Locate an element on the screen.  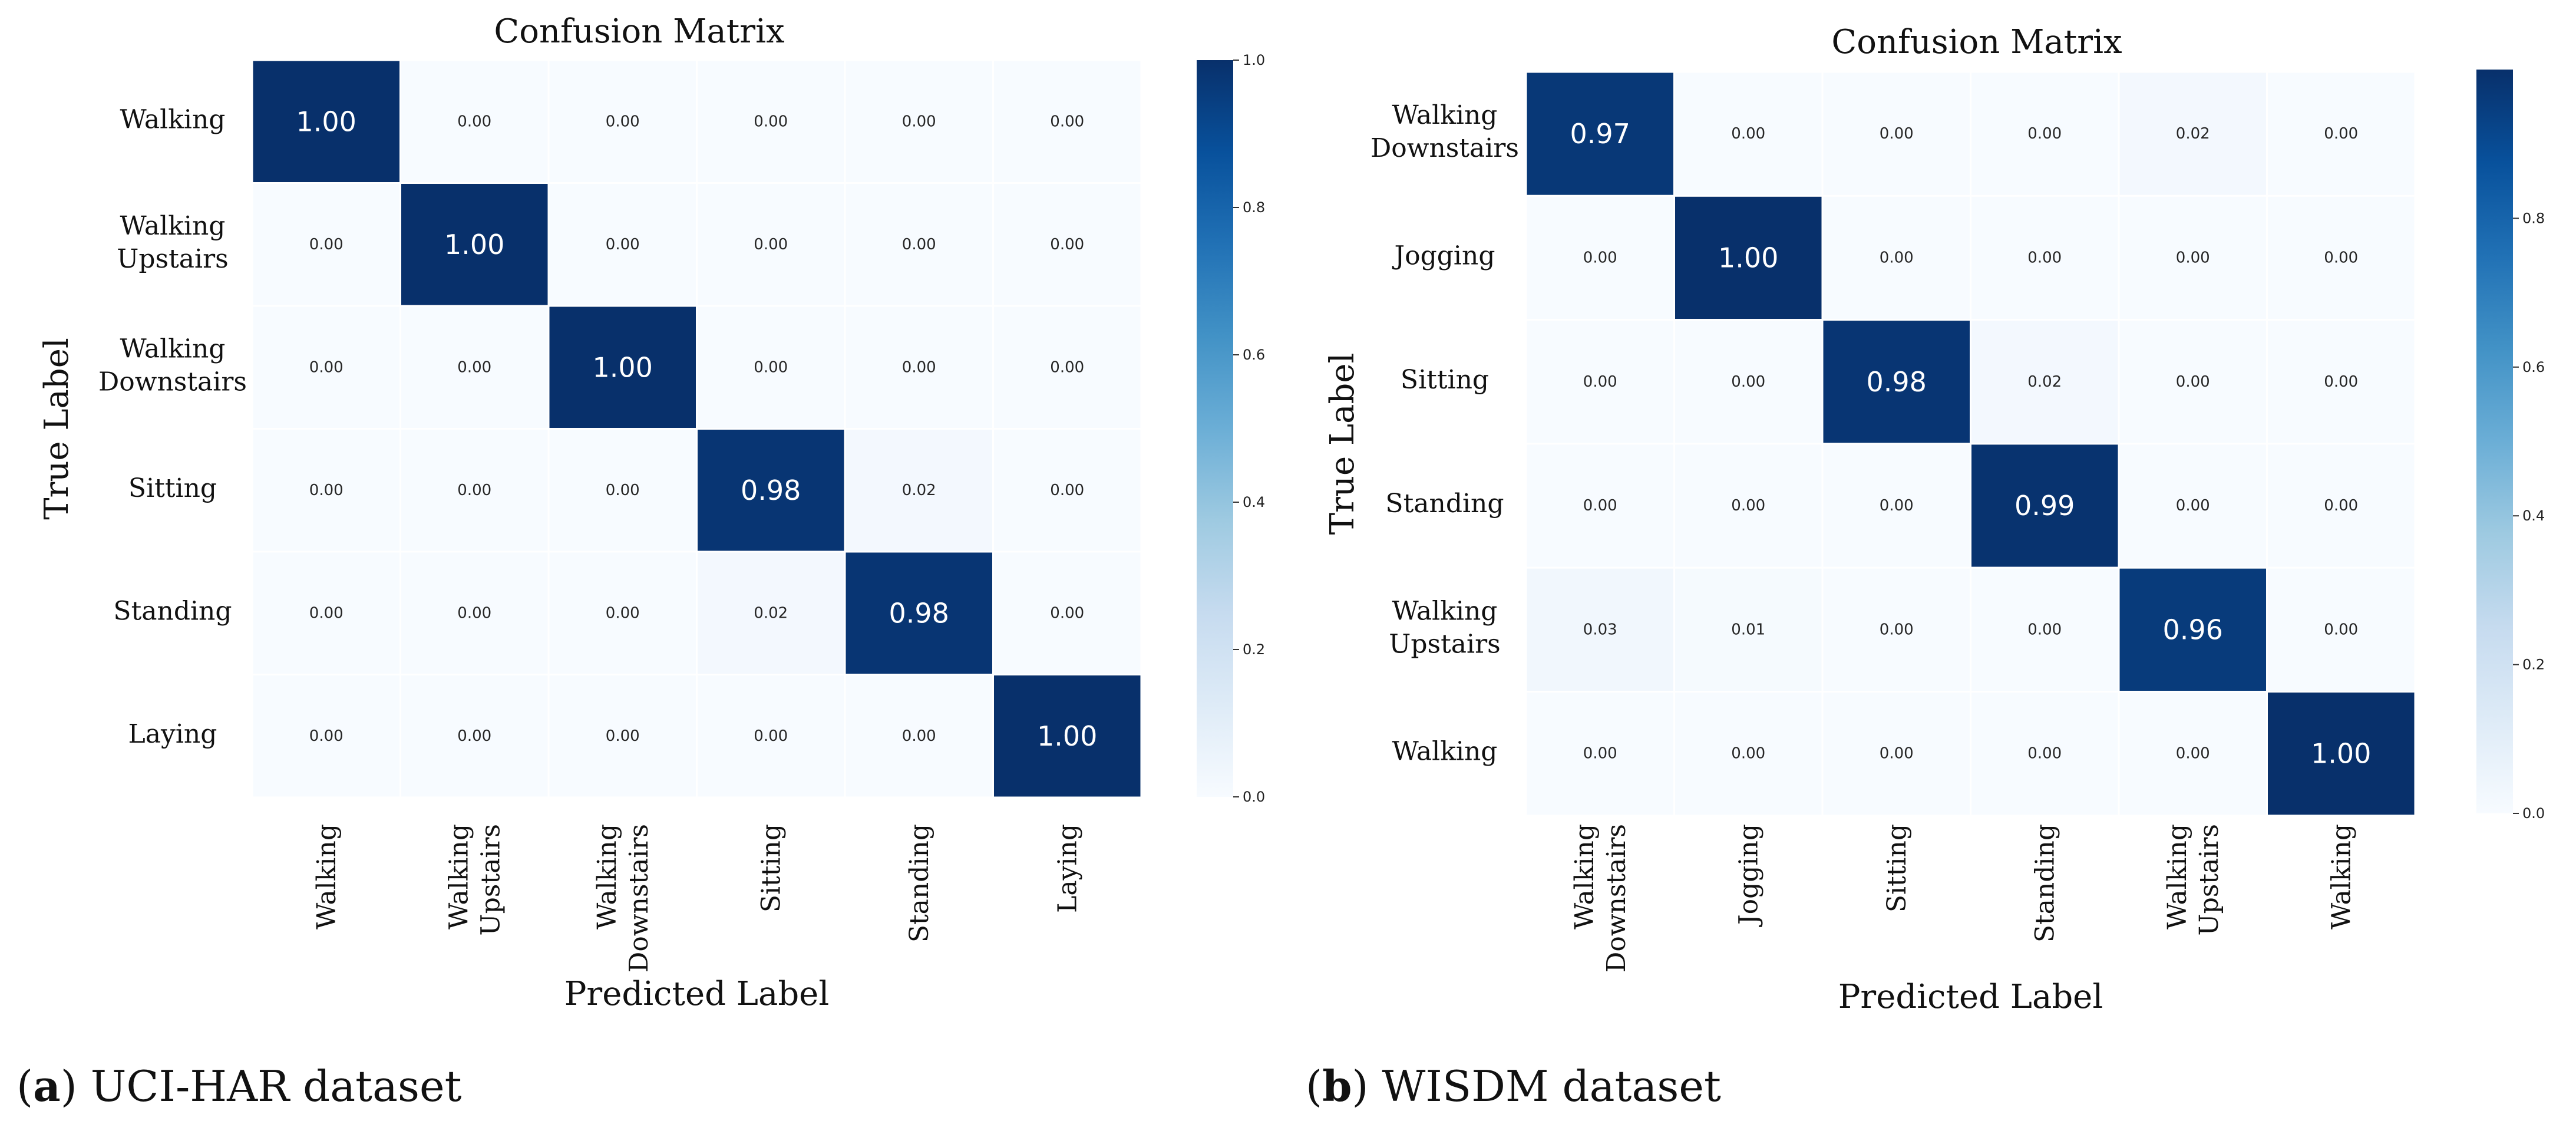
heatmap-cell-r0-c4 is located at coordinates (919, 121).